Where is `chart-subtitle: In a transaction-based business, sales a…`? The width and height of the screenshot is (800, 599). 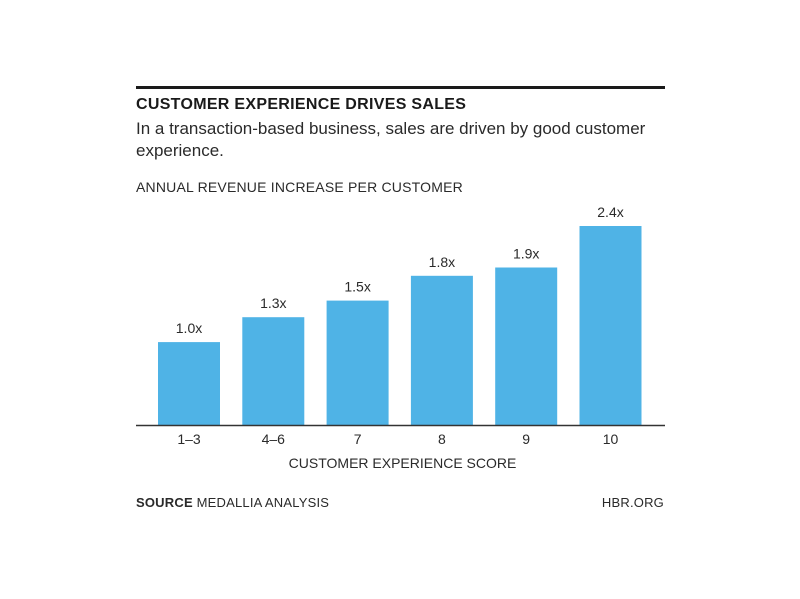
chart-subtitle: In a transaction-based business, sales a… is located at coordinates (391, 139).